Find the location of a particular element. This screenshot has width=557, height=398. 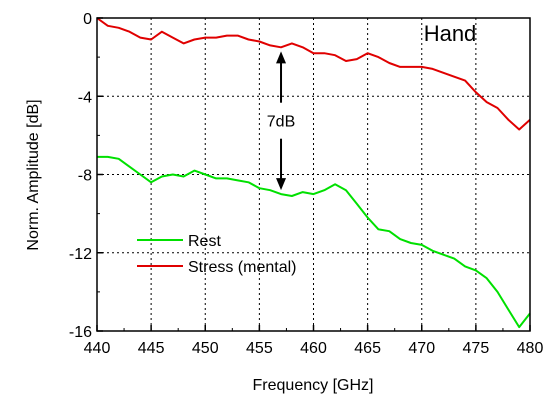

y-tick-label: 0 is located at coordinates (87, 19).